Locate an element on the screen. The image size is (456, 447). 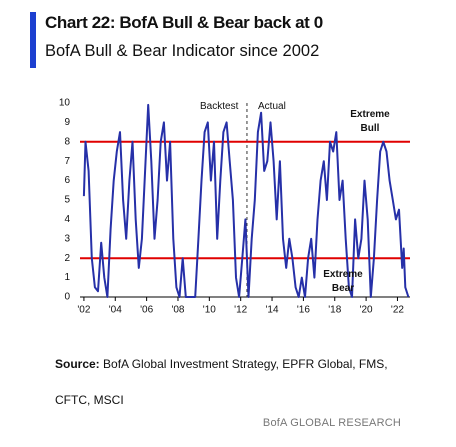
y-tick-label: 5 is located at coordinates (67, 200).